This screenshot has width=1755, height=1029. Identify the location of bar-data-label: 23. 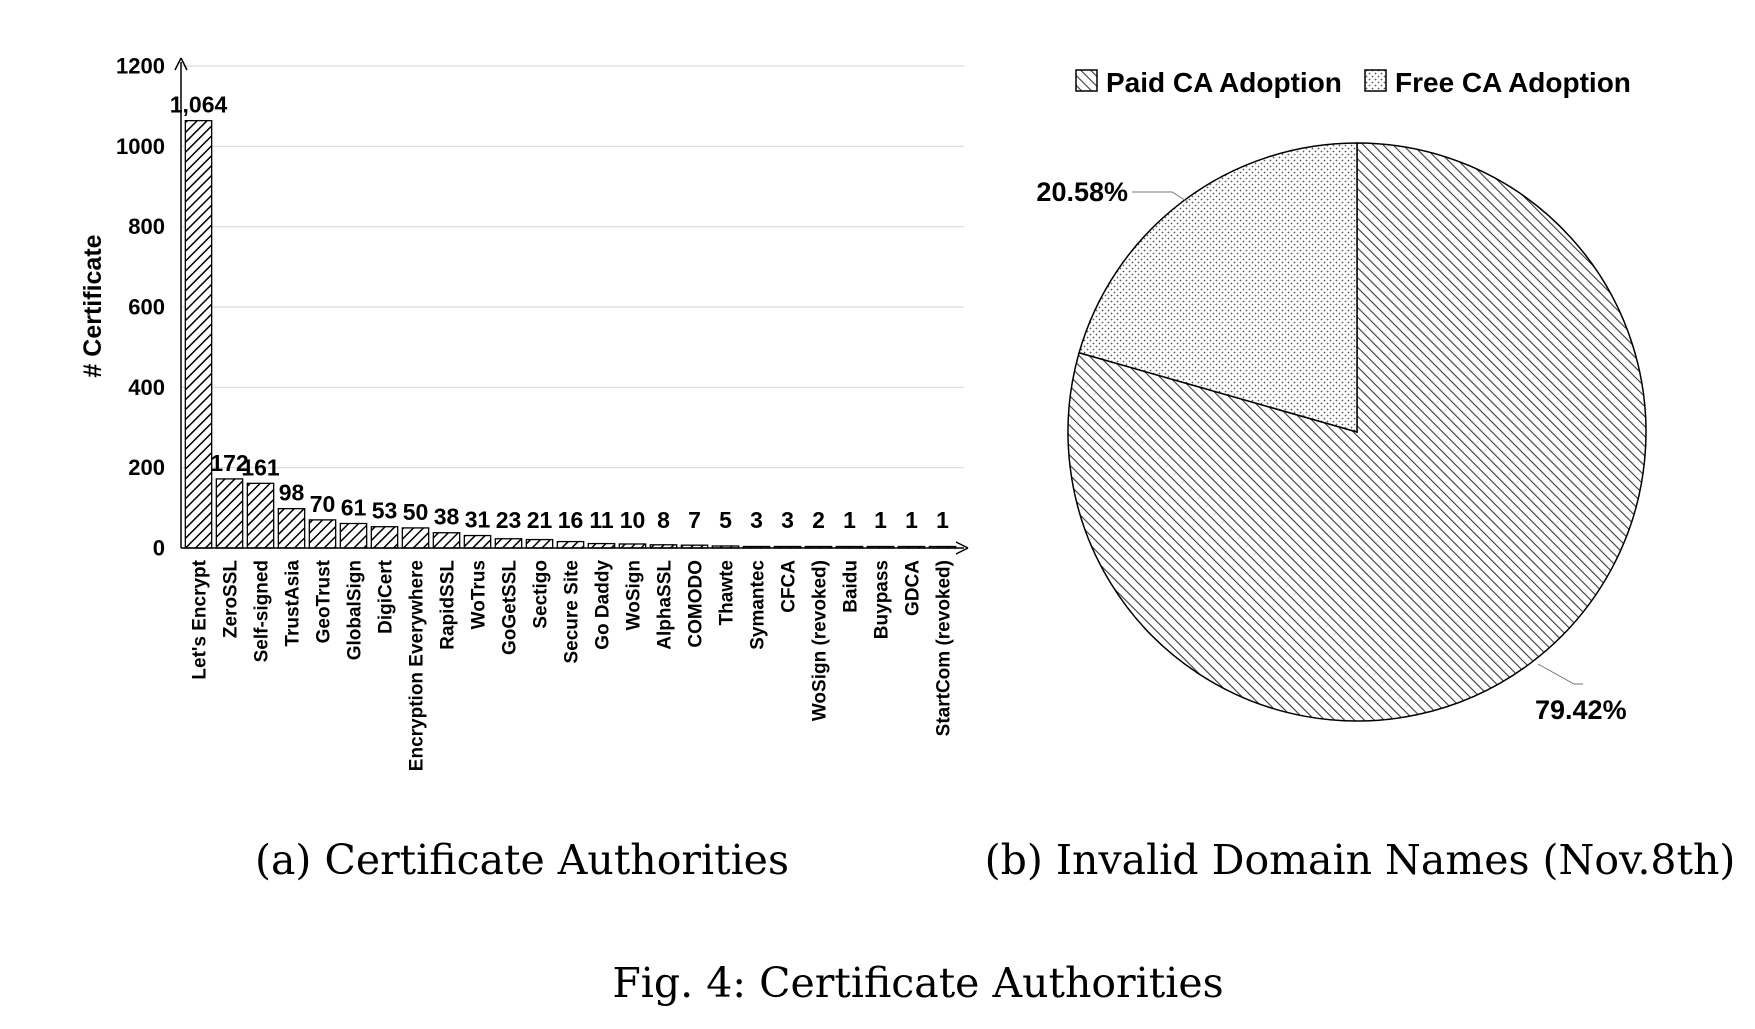
(509, 520).